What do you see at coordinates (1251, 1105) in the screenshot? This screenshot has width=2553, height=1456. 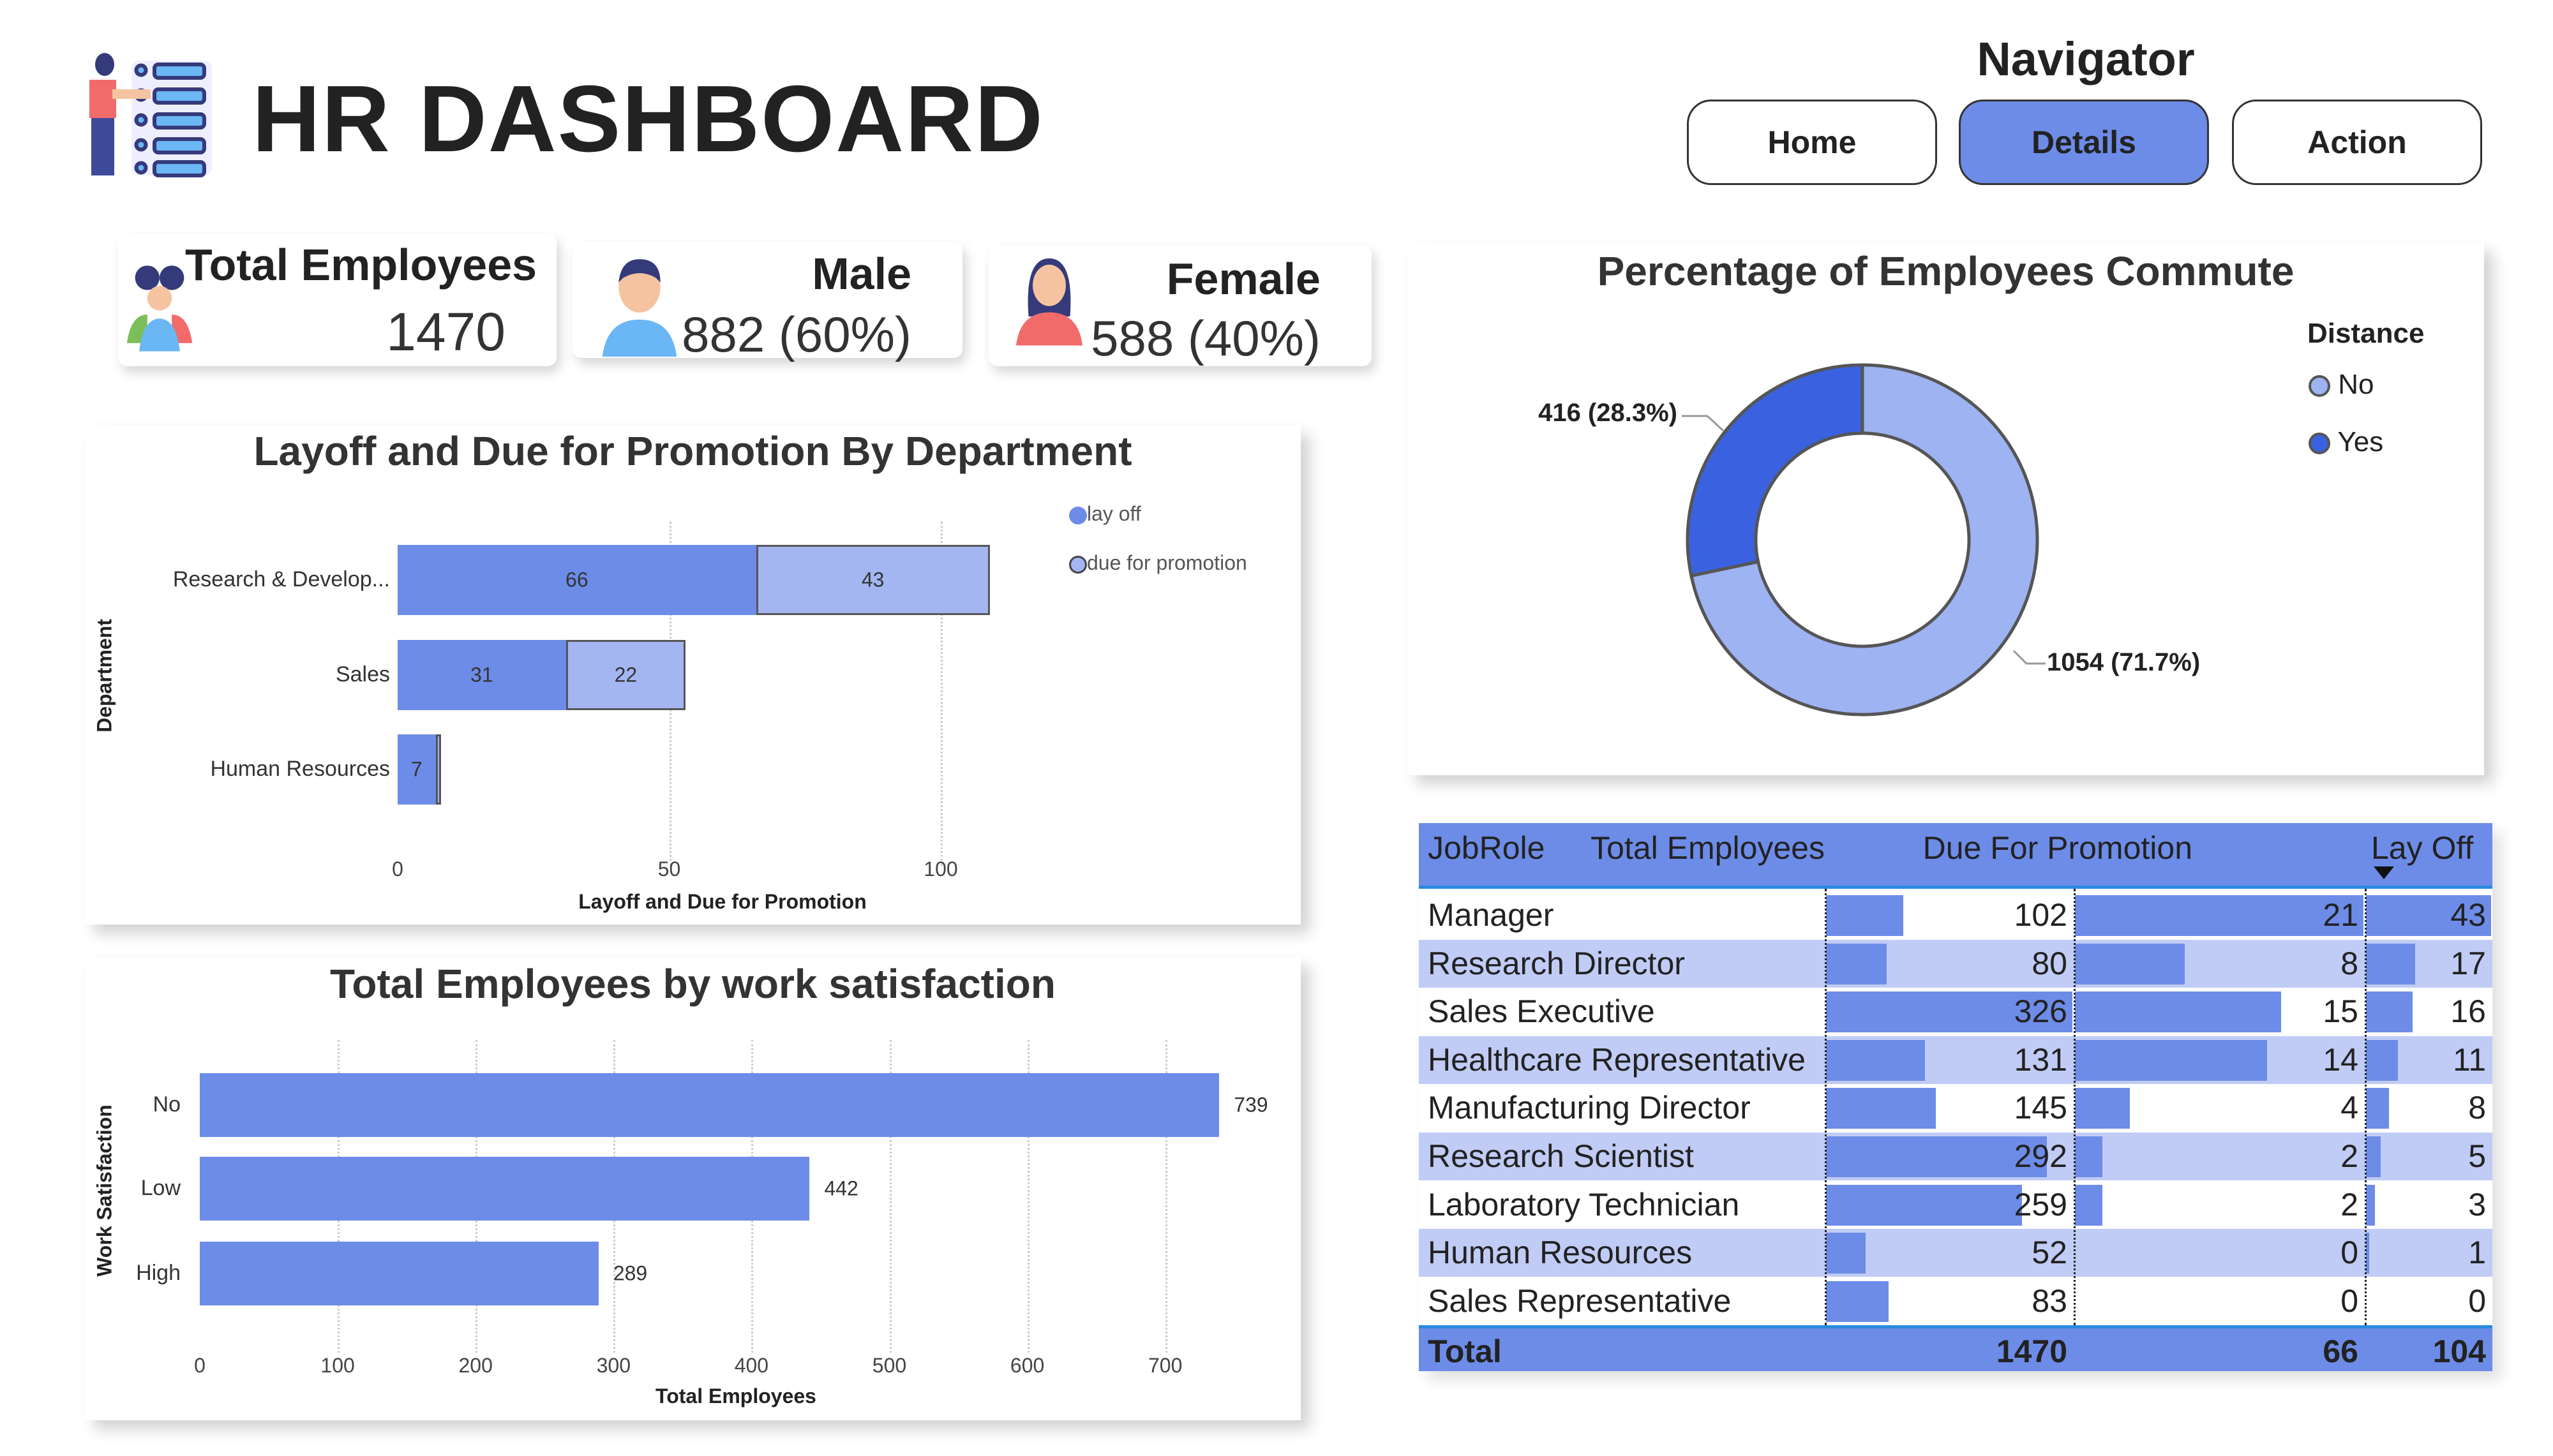 I see `data-label: 739` at bounding box center [1251, 1105].